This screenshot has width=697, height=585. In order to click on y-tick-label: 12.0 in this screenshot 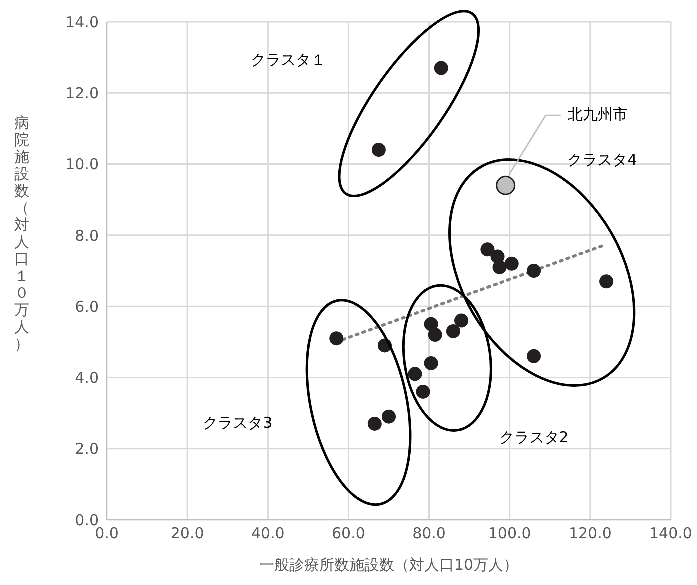, I will do `click(82, 93)`.